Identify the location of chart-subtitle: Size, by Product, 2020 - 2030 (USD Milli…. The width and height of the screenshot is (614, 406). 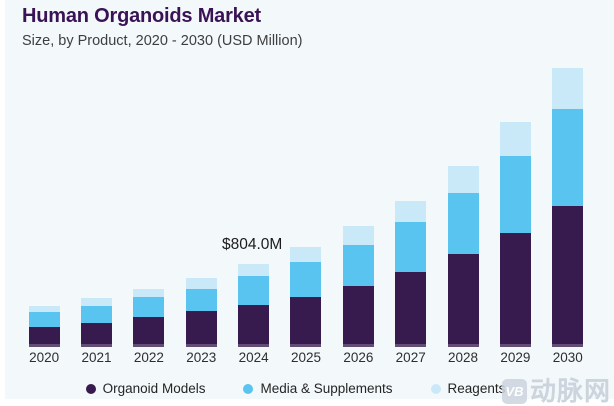
(162, 41).